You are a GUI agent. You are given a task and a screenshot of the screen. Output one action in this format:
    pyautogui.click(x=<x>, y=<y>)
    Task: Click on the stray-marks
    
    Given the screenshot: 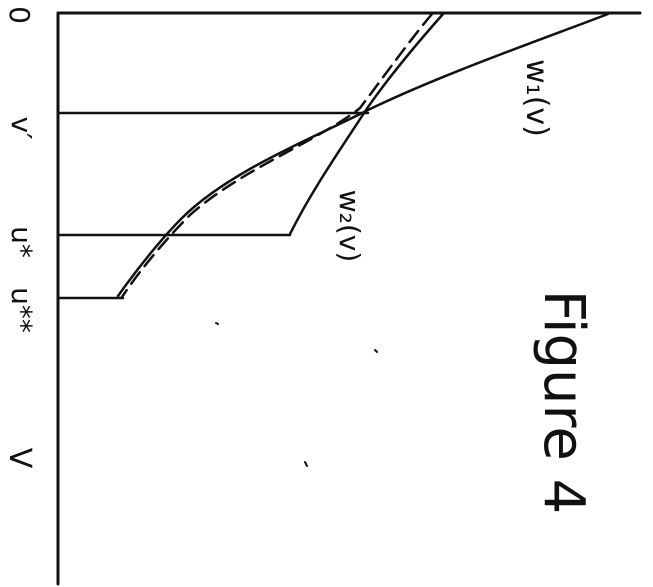 What is the action you would take?
    pyautogui.click(x=296, y=394)
    